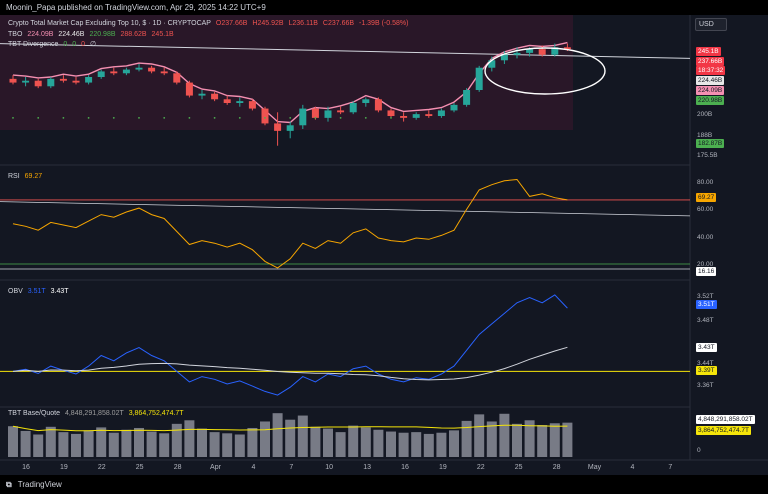 Image resolution: width=768 pixels, height=494 pixels. I want to click on obv-tick: 3.44T, so click(705, 363).